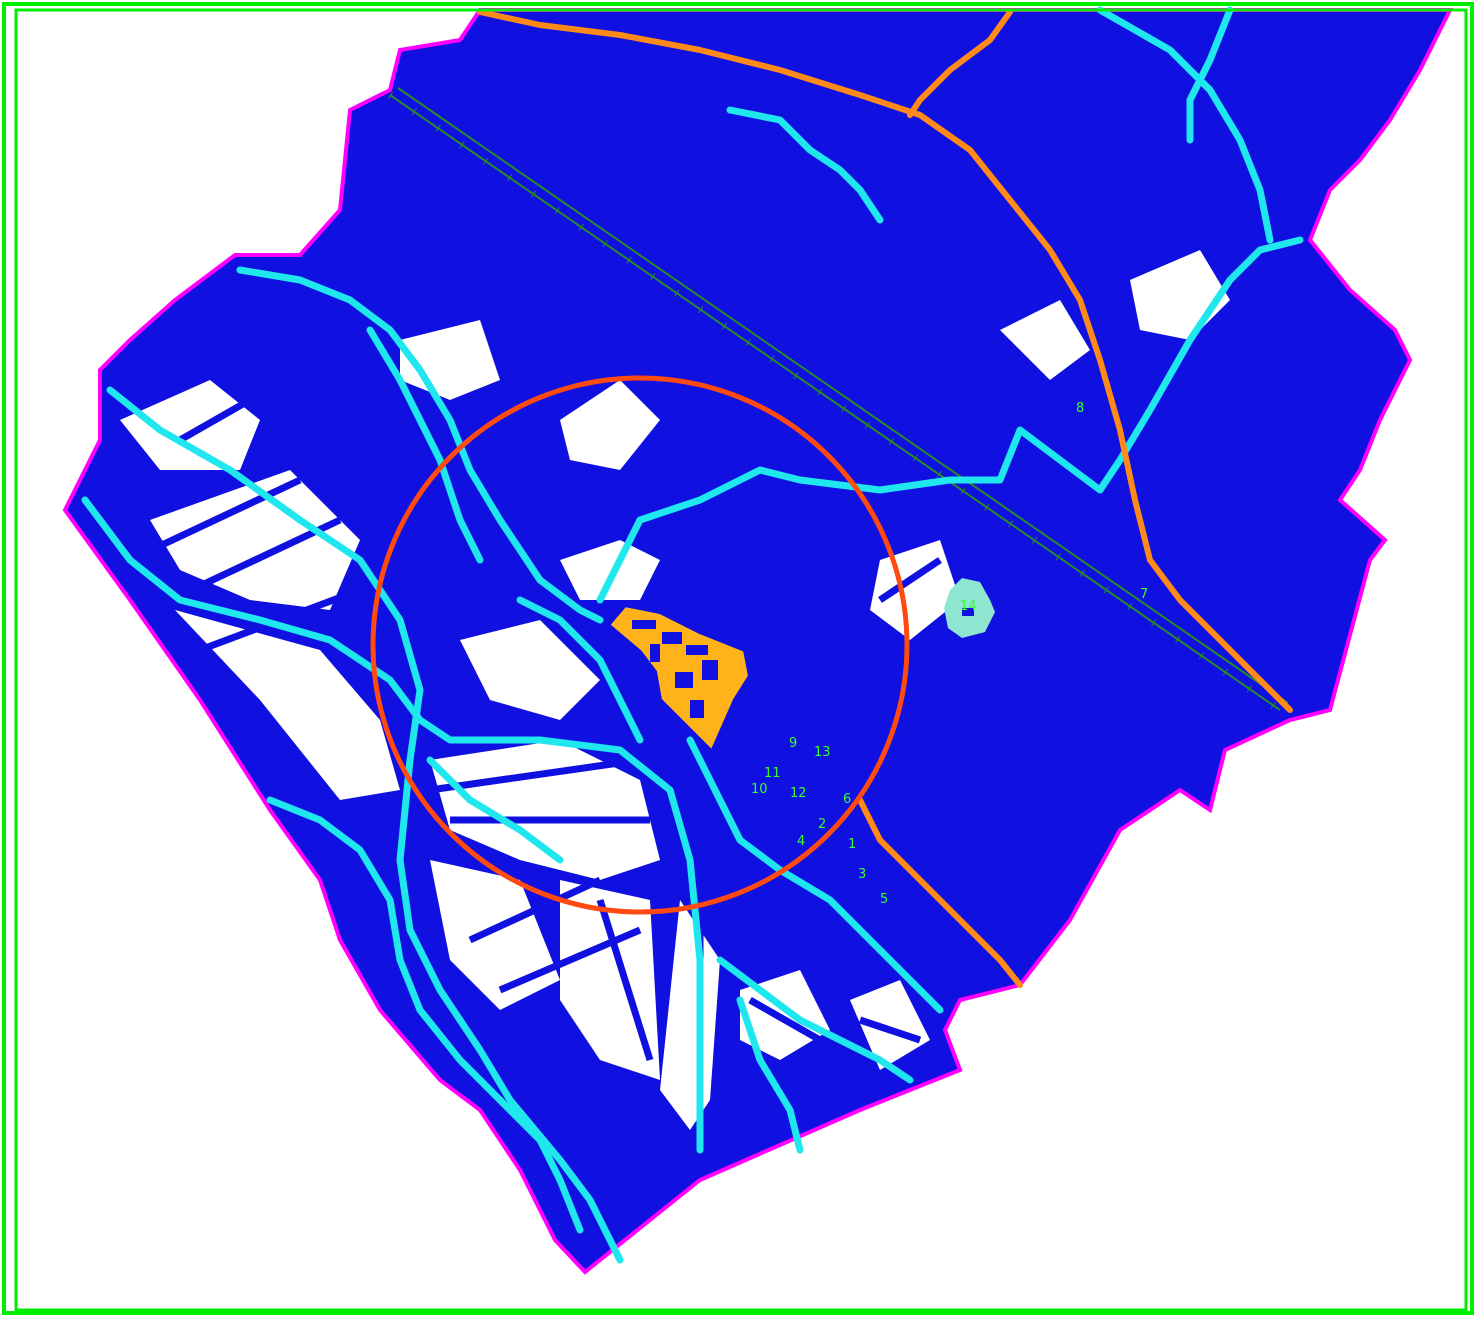 The height and width of the screenshot is (1317, 1476). Describe the element at coordinates (1080, 408) in the screenshot. I see `point-label-8: 8` at that location.